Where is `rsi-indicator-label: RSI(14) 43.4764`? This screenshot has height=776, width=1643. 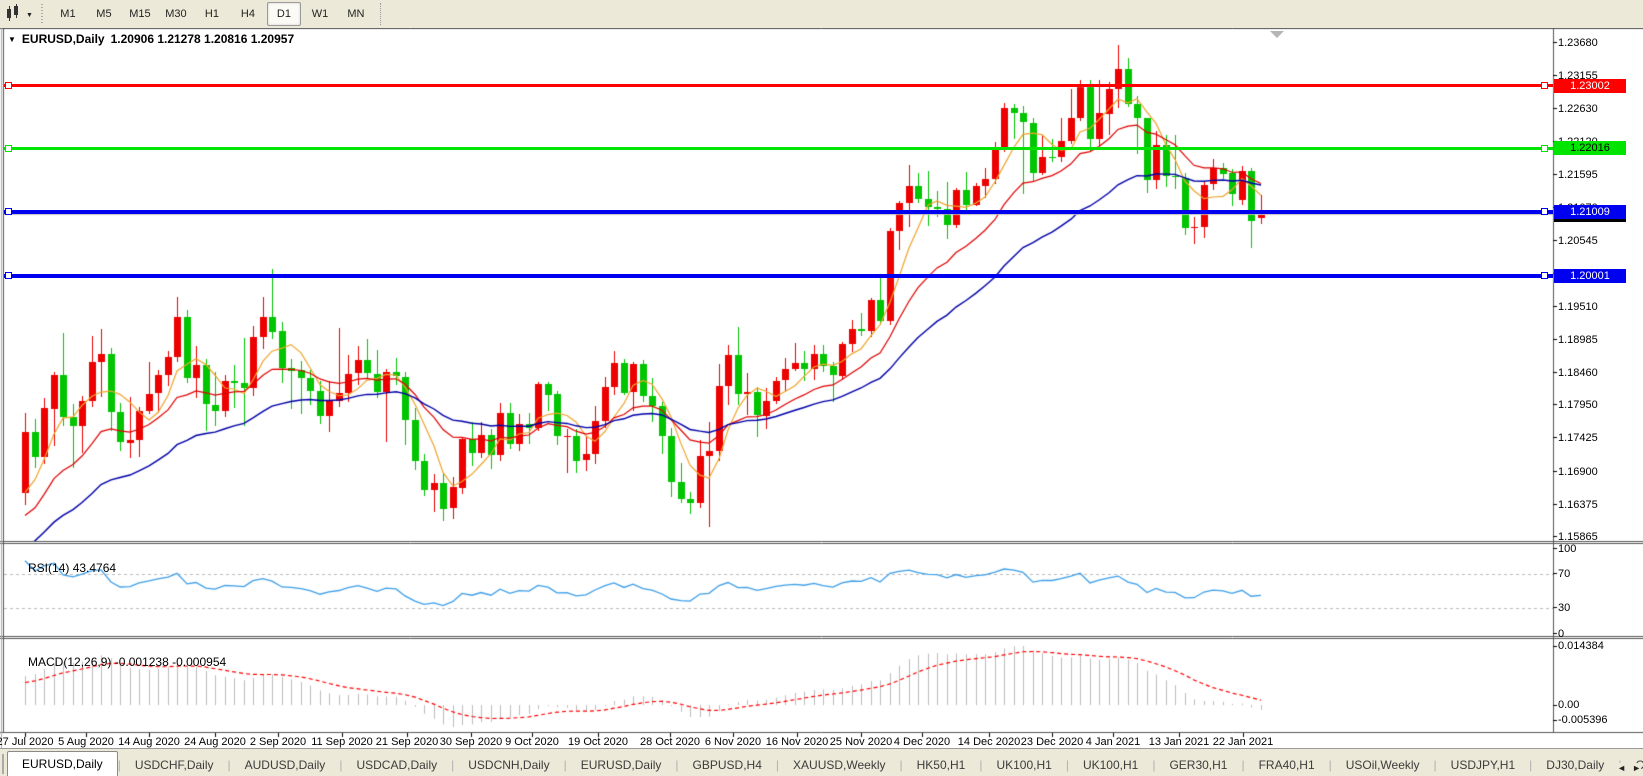 rsi-indicator-label: RSI(14) 43.4764 is located at coordinates (62, 568).